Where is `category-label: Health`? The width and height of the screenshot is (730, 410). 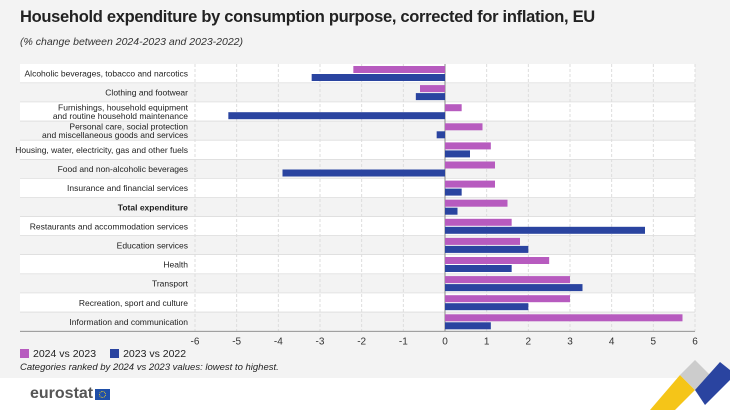 category-label: Health is located at coordinates (175, 265).